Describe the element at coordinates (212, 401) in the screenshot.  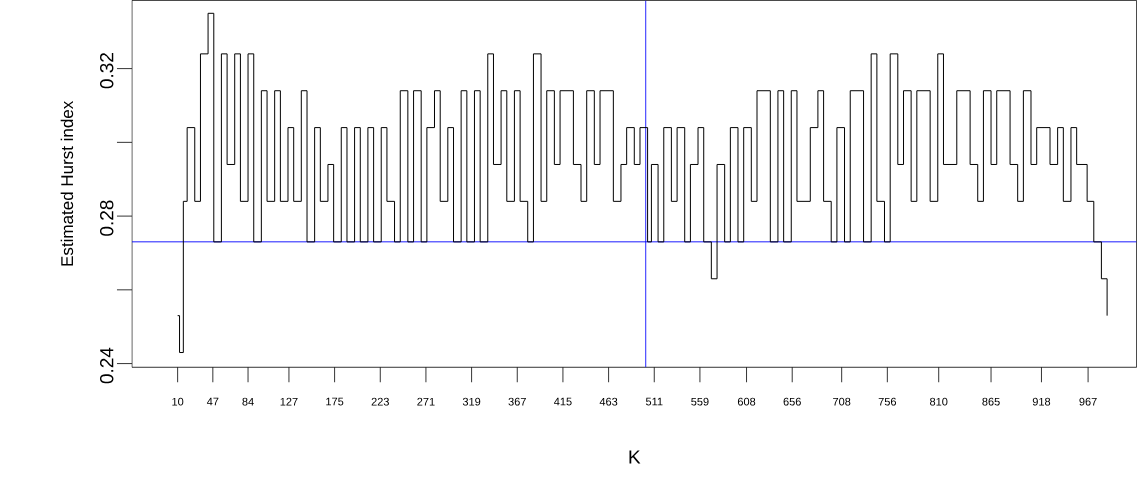
I see `x-tick-label: 47` at that location.